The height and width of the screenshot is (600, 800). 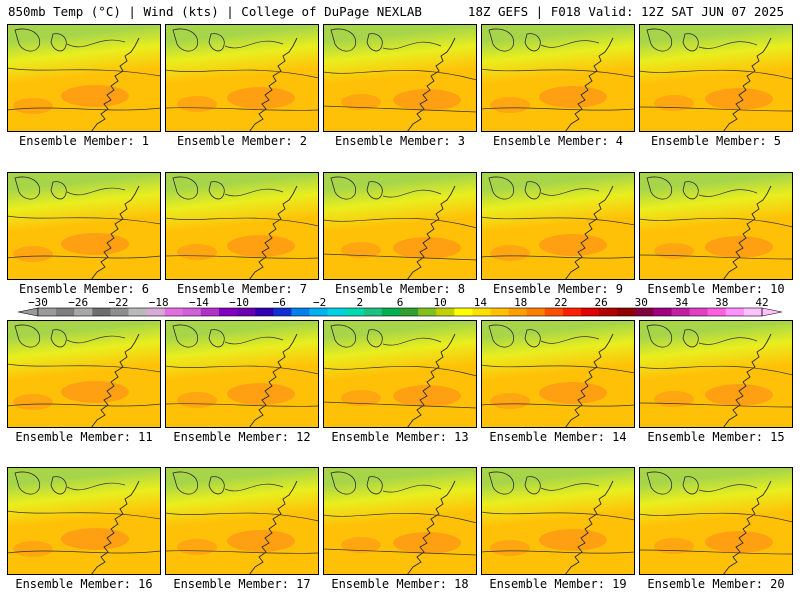 I want to click on ensemble-member-label: Ensemble Member: 19, so click(x=558, y=584).